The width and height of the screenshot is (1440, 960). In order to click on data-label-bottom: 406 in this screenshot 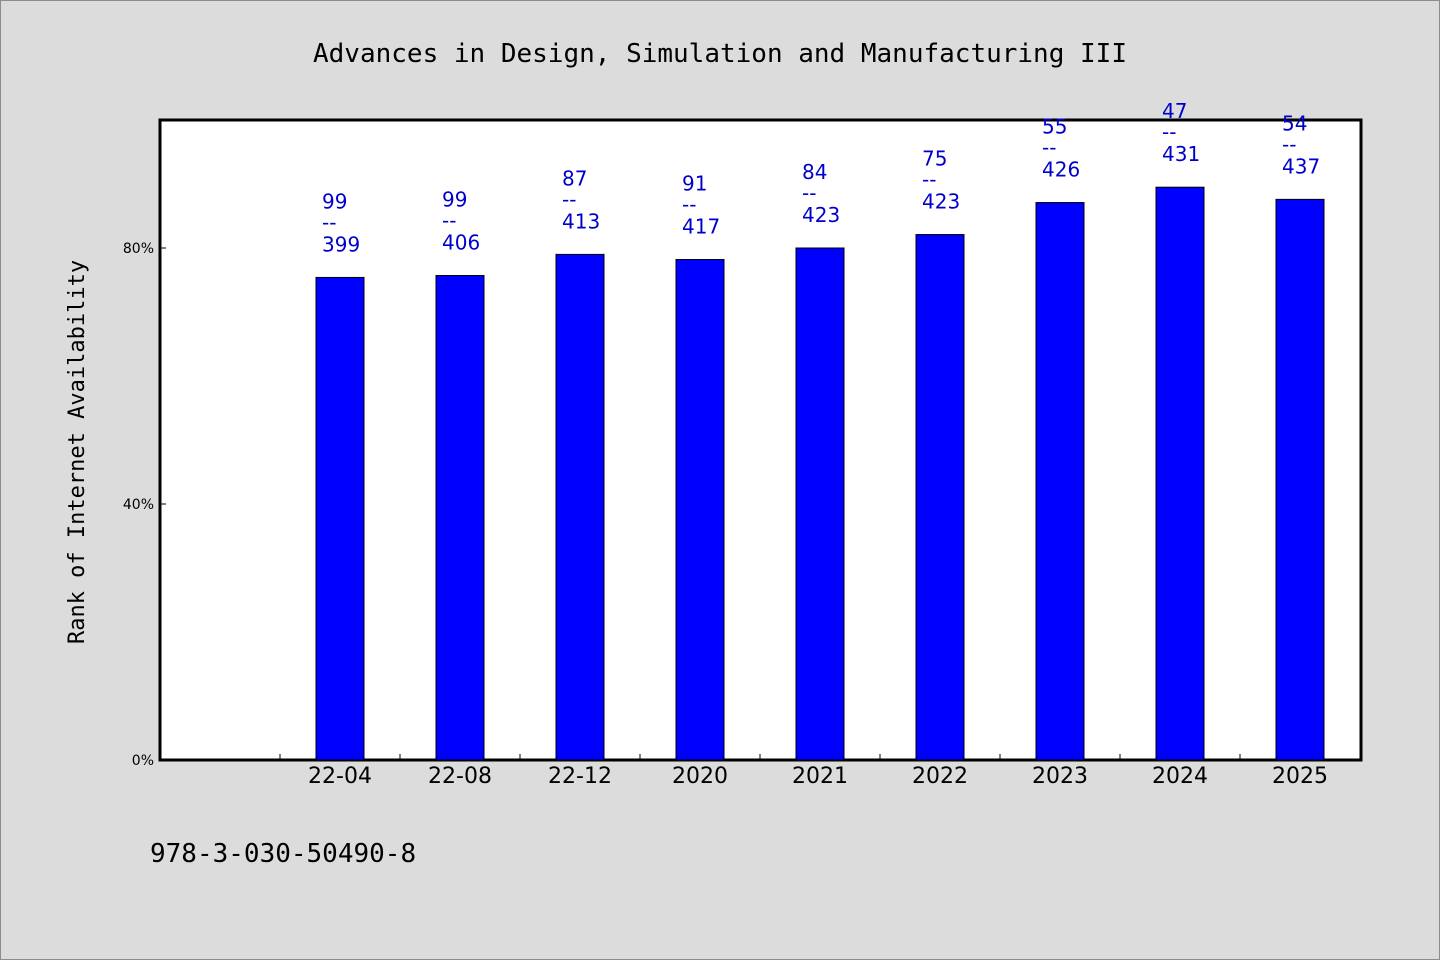, I will do `click(461, 243)`.